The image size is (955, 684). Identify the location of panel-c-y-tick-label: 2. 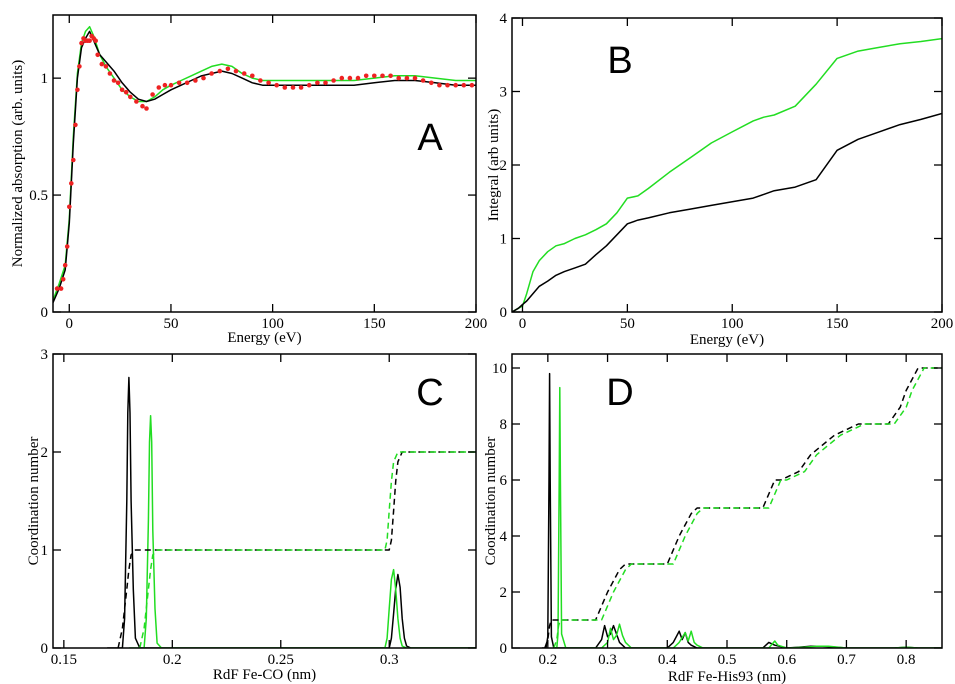
(45, 453).